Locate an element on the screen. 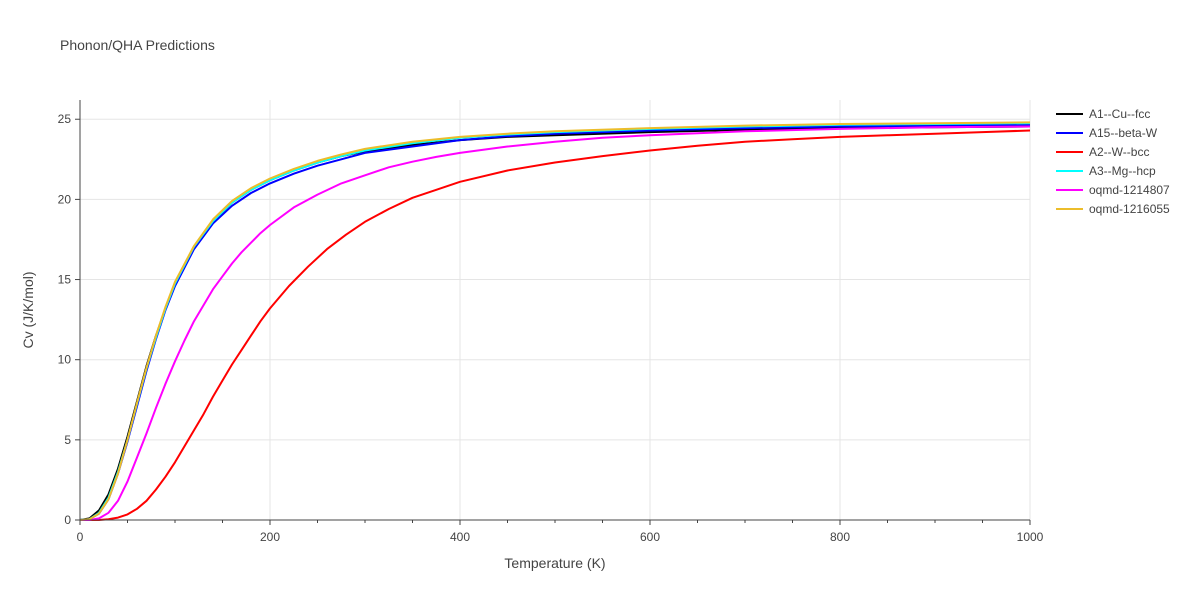 Image resolution: width=1200 pixels, height=600 pixels. x-tick-label: 0 is located at coordinates (80, 537).